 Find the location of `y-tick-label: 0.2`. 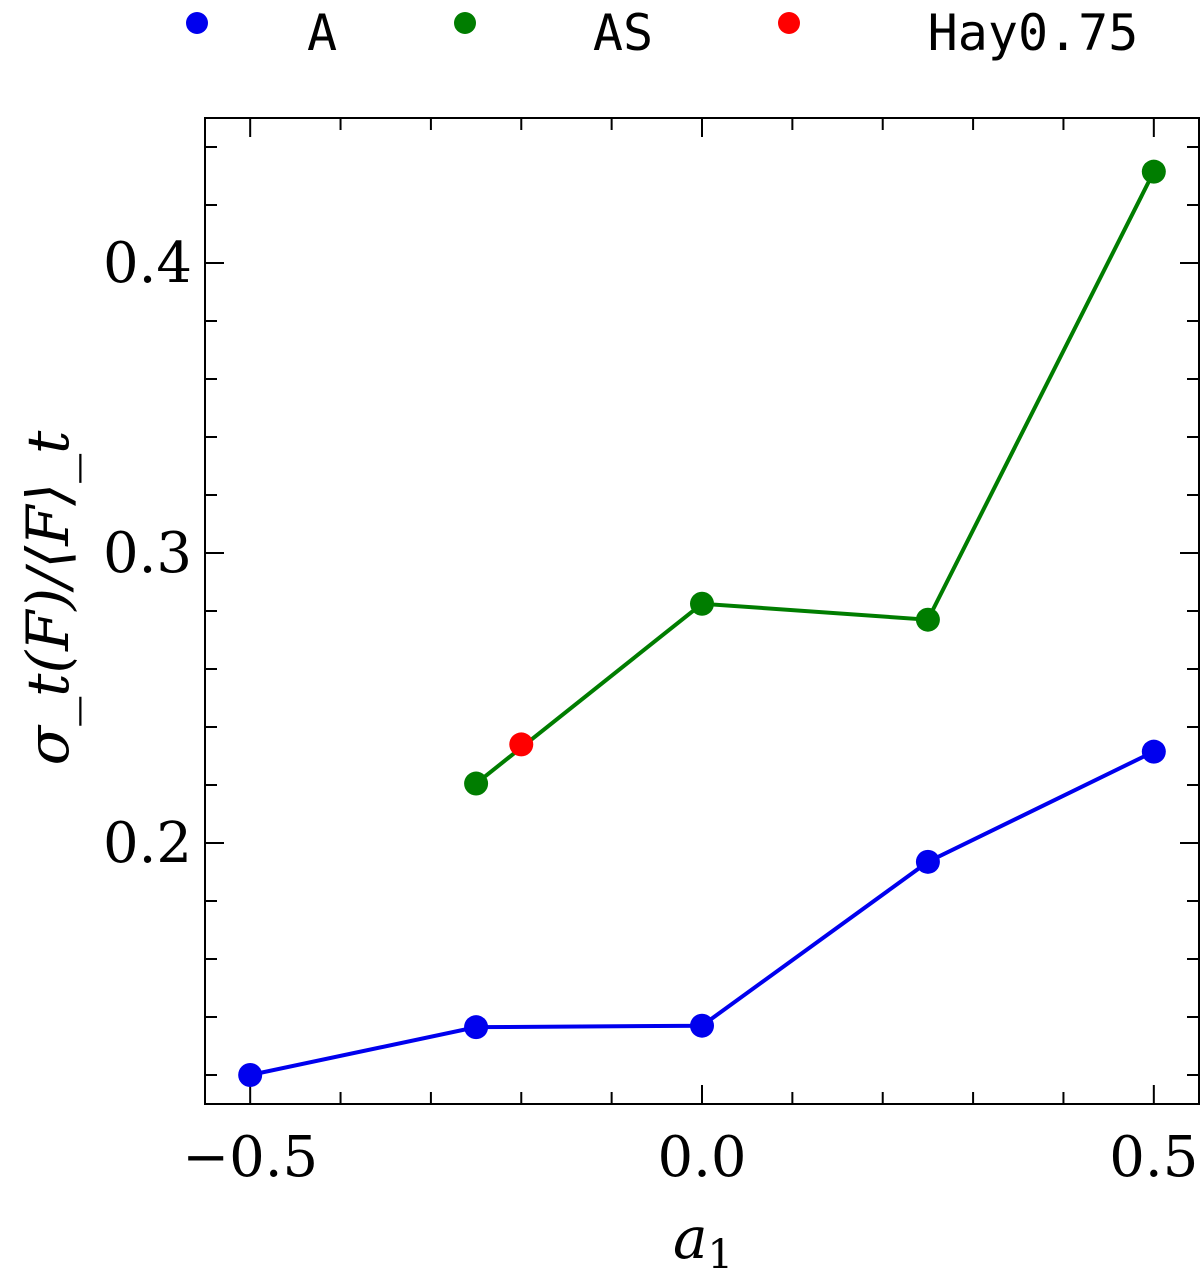

y-tick-label: 0.2 is located at coordinates (147, 843).